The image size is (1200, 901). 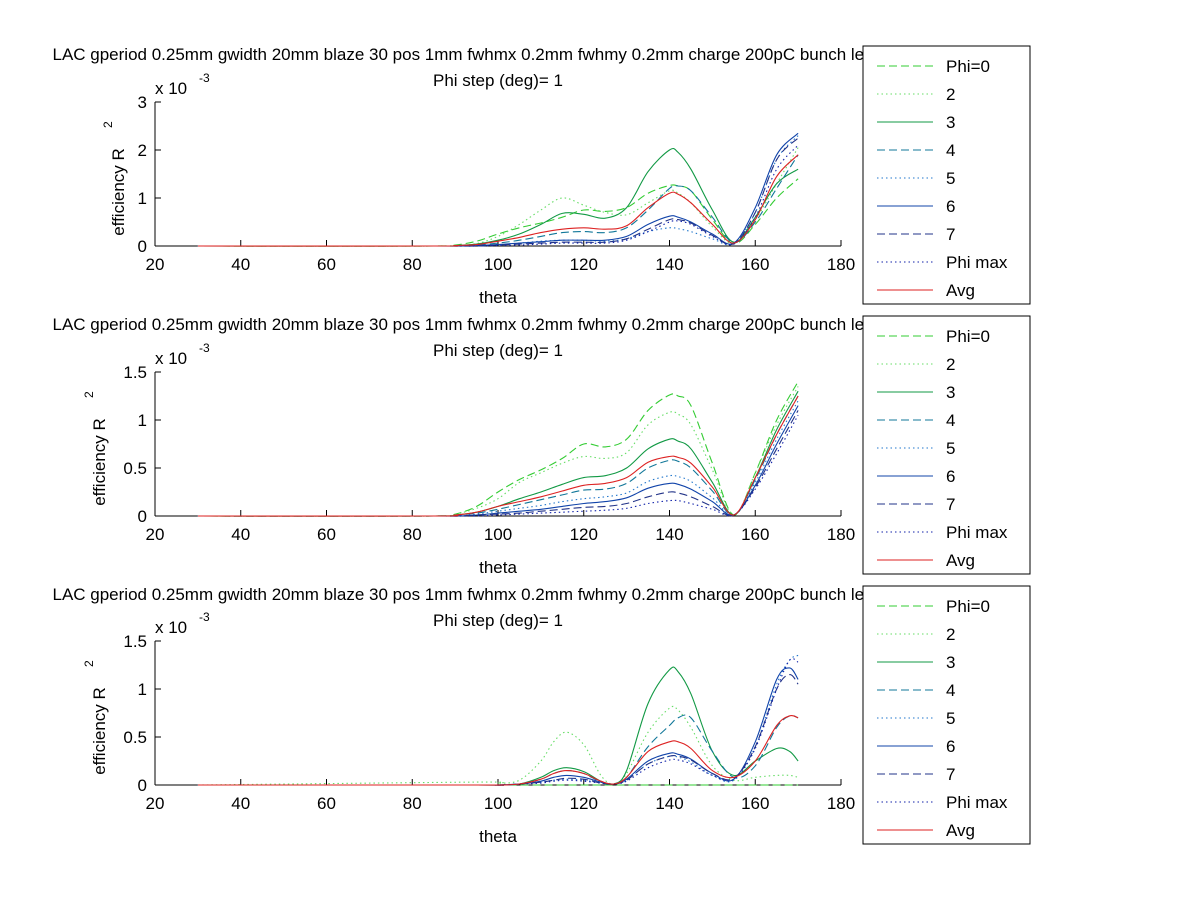 What do you see at coordinates (142, 150) in the screenshot?
I see `y-tick-label: 2` at bounding box center [142, 150].